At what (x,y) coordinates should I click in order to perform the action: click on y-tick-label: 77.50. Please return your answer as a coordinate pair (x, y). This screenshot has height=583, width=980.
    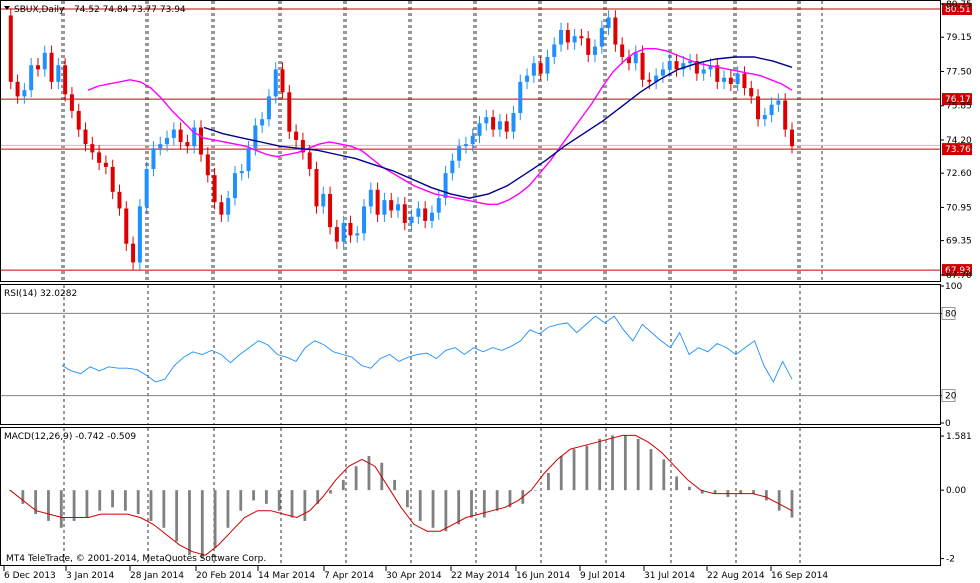
    Looking at the image, I should click on (959, 72).